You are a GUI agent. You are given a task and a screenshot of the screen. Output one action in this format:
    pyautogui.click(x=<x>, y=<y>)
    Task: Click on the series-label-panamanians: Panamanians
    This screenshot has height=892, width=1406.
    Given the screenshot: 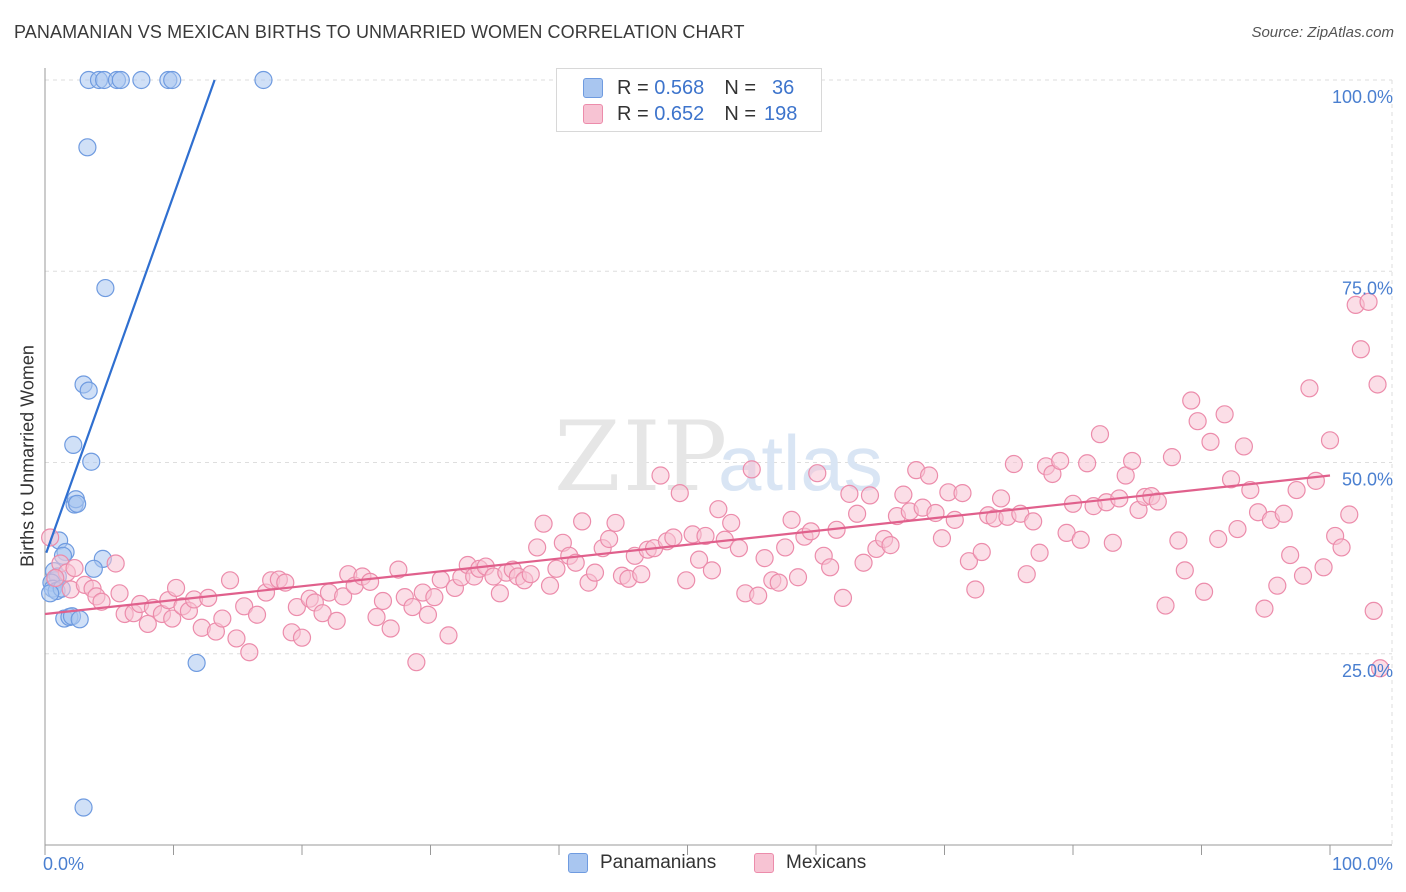 What is the action you would take?
    pyautogui.click(x=658, y=862)
    